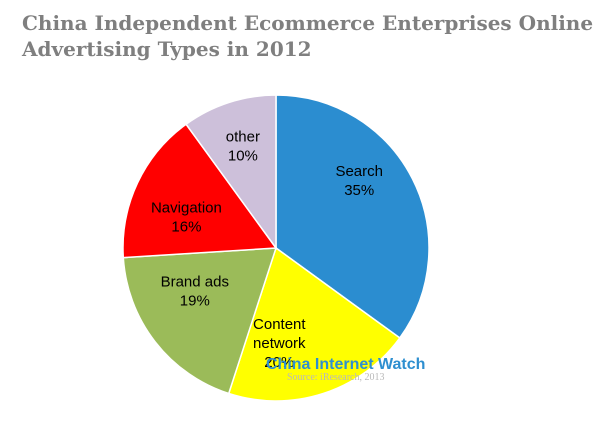 This screenshot has width=600, height=437. What do you see at coordinates (195, 291) in the screenshot?
I see `pie-label-brand-ads: Brand ads 19%` at bounding box center [195, 291].